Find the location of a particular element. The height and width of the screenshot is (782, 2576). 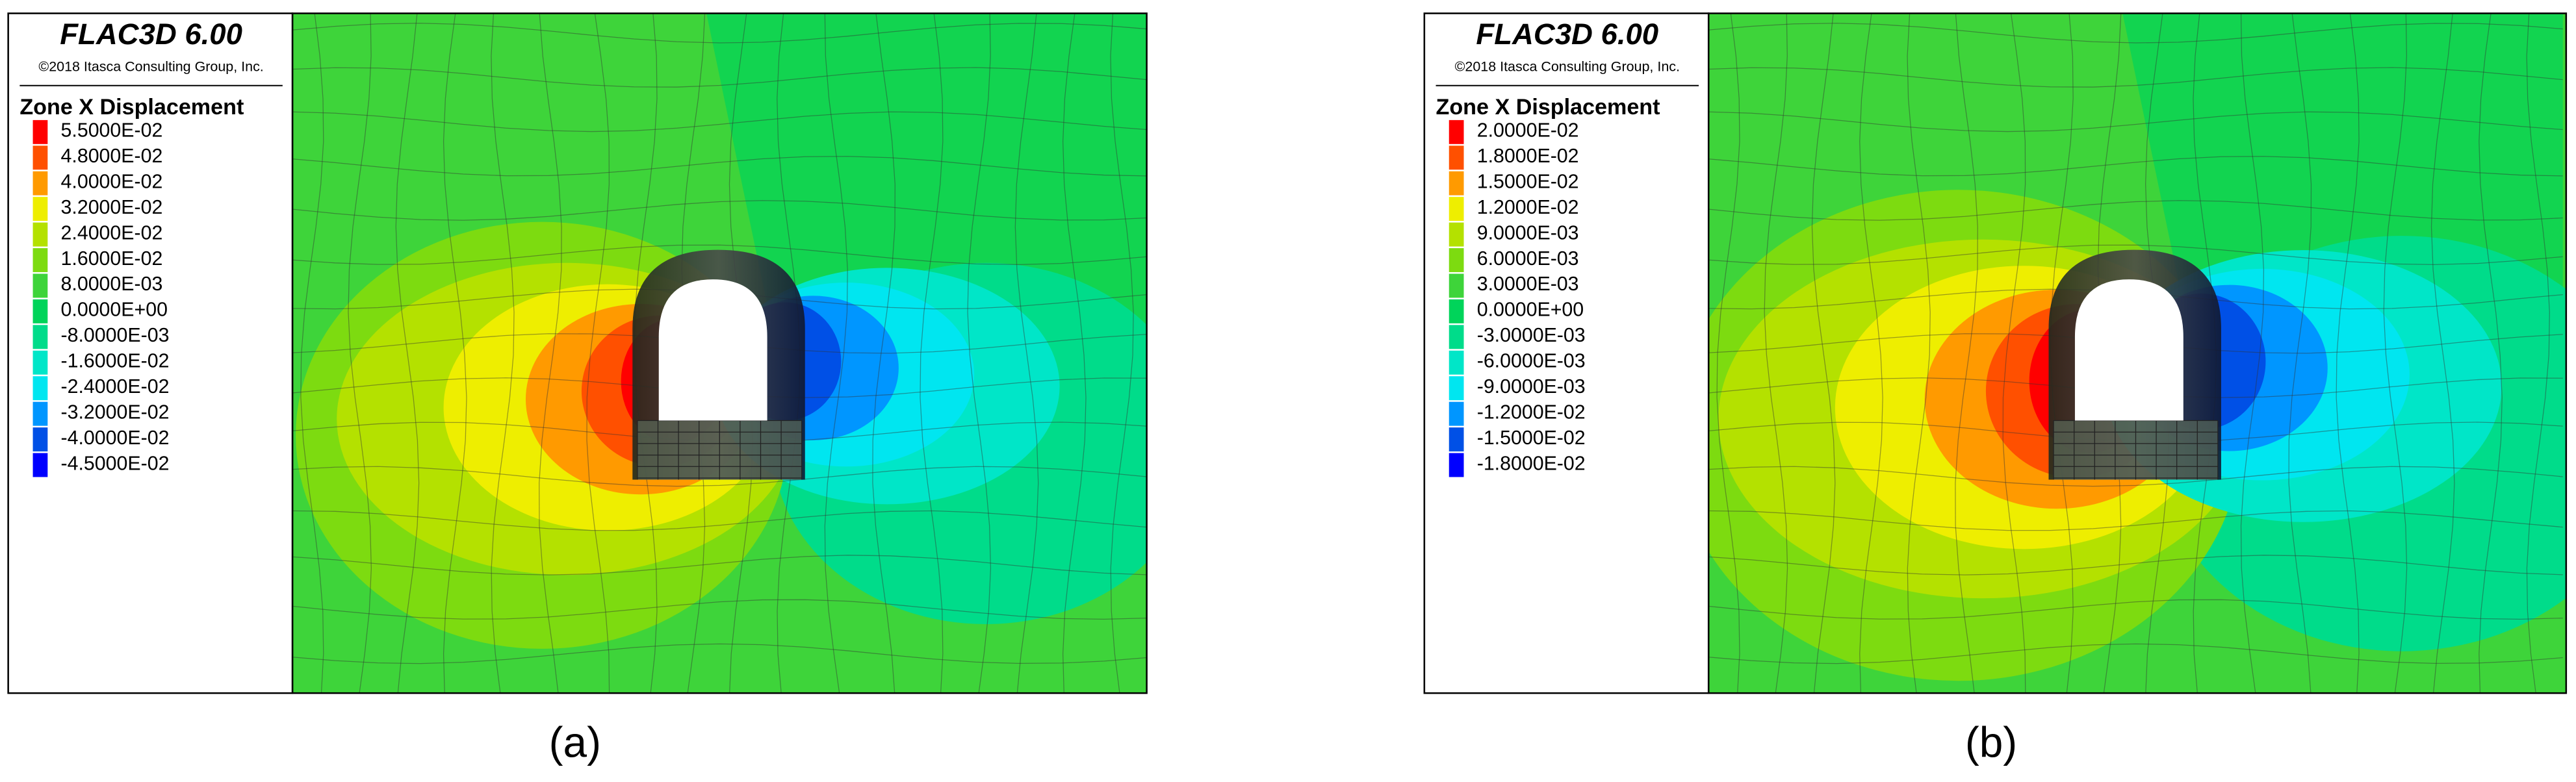

legend-label: 9.0000E-03 is located at coordinates (1528, 233).